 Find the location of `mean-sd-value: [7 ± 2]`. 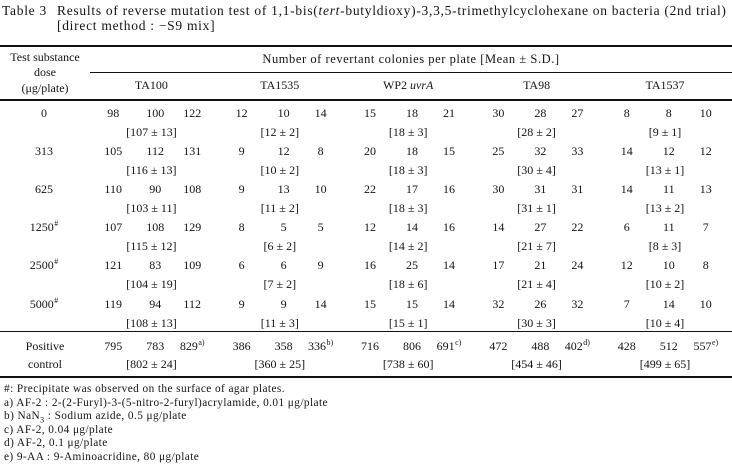

mean-sd-value: [7 ± 2] is located at coordinates (280, 284).